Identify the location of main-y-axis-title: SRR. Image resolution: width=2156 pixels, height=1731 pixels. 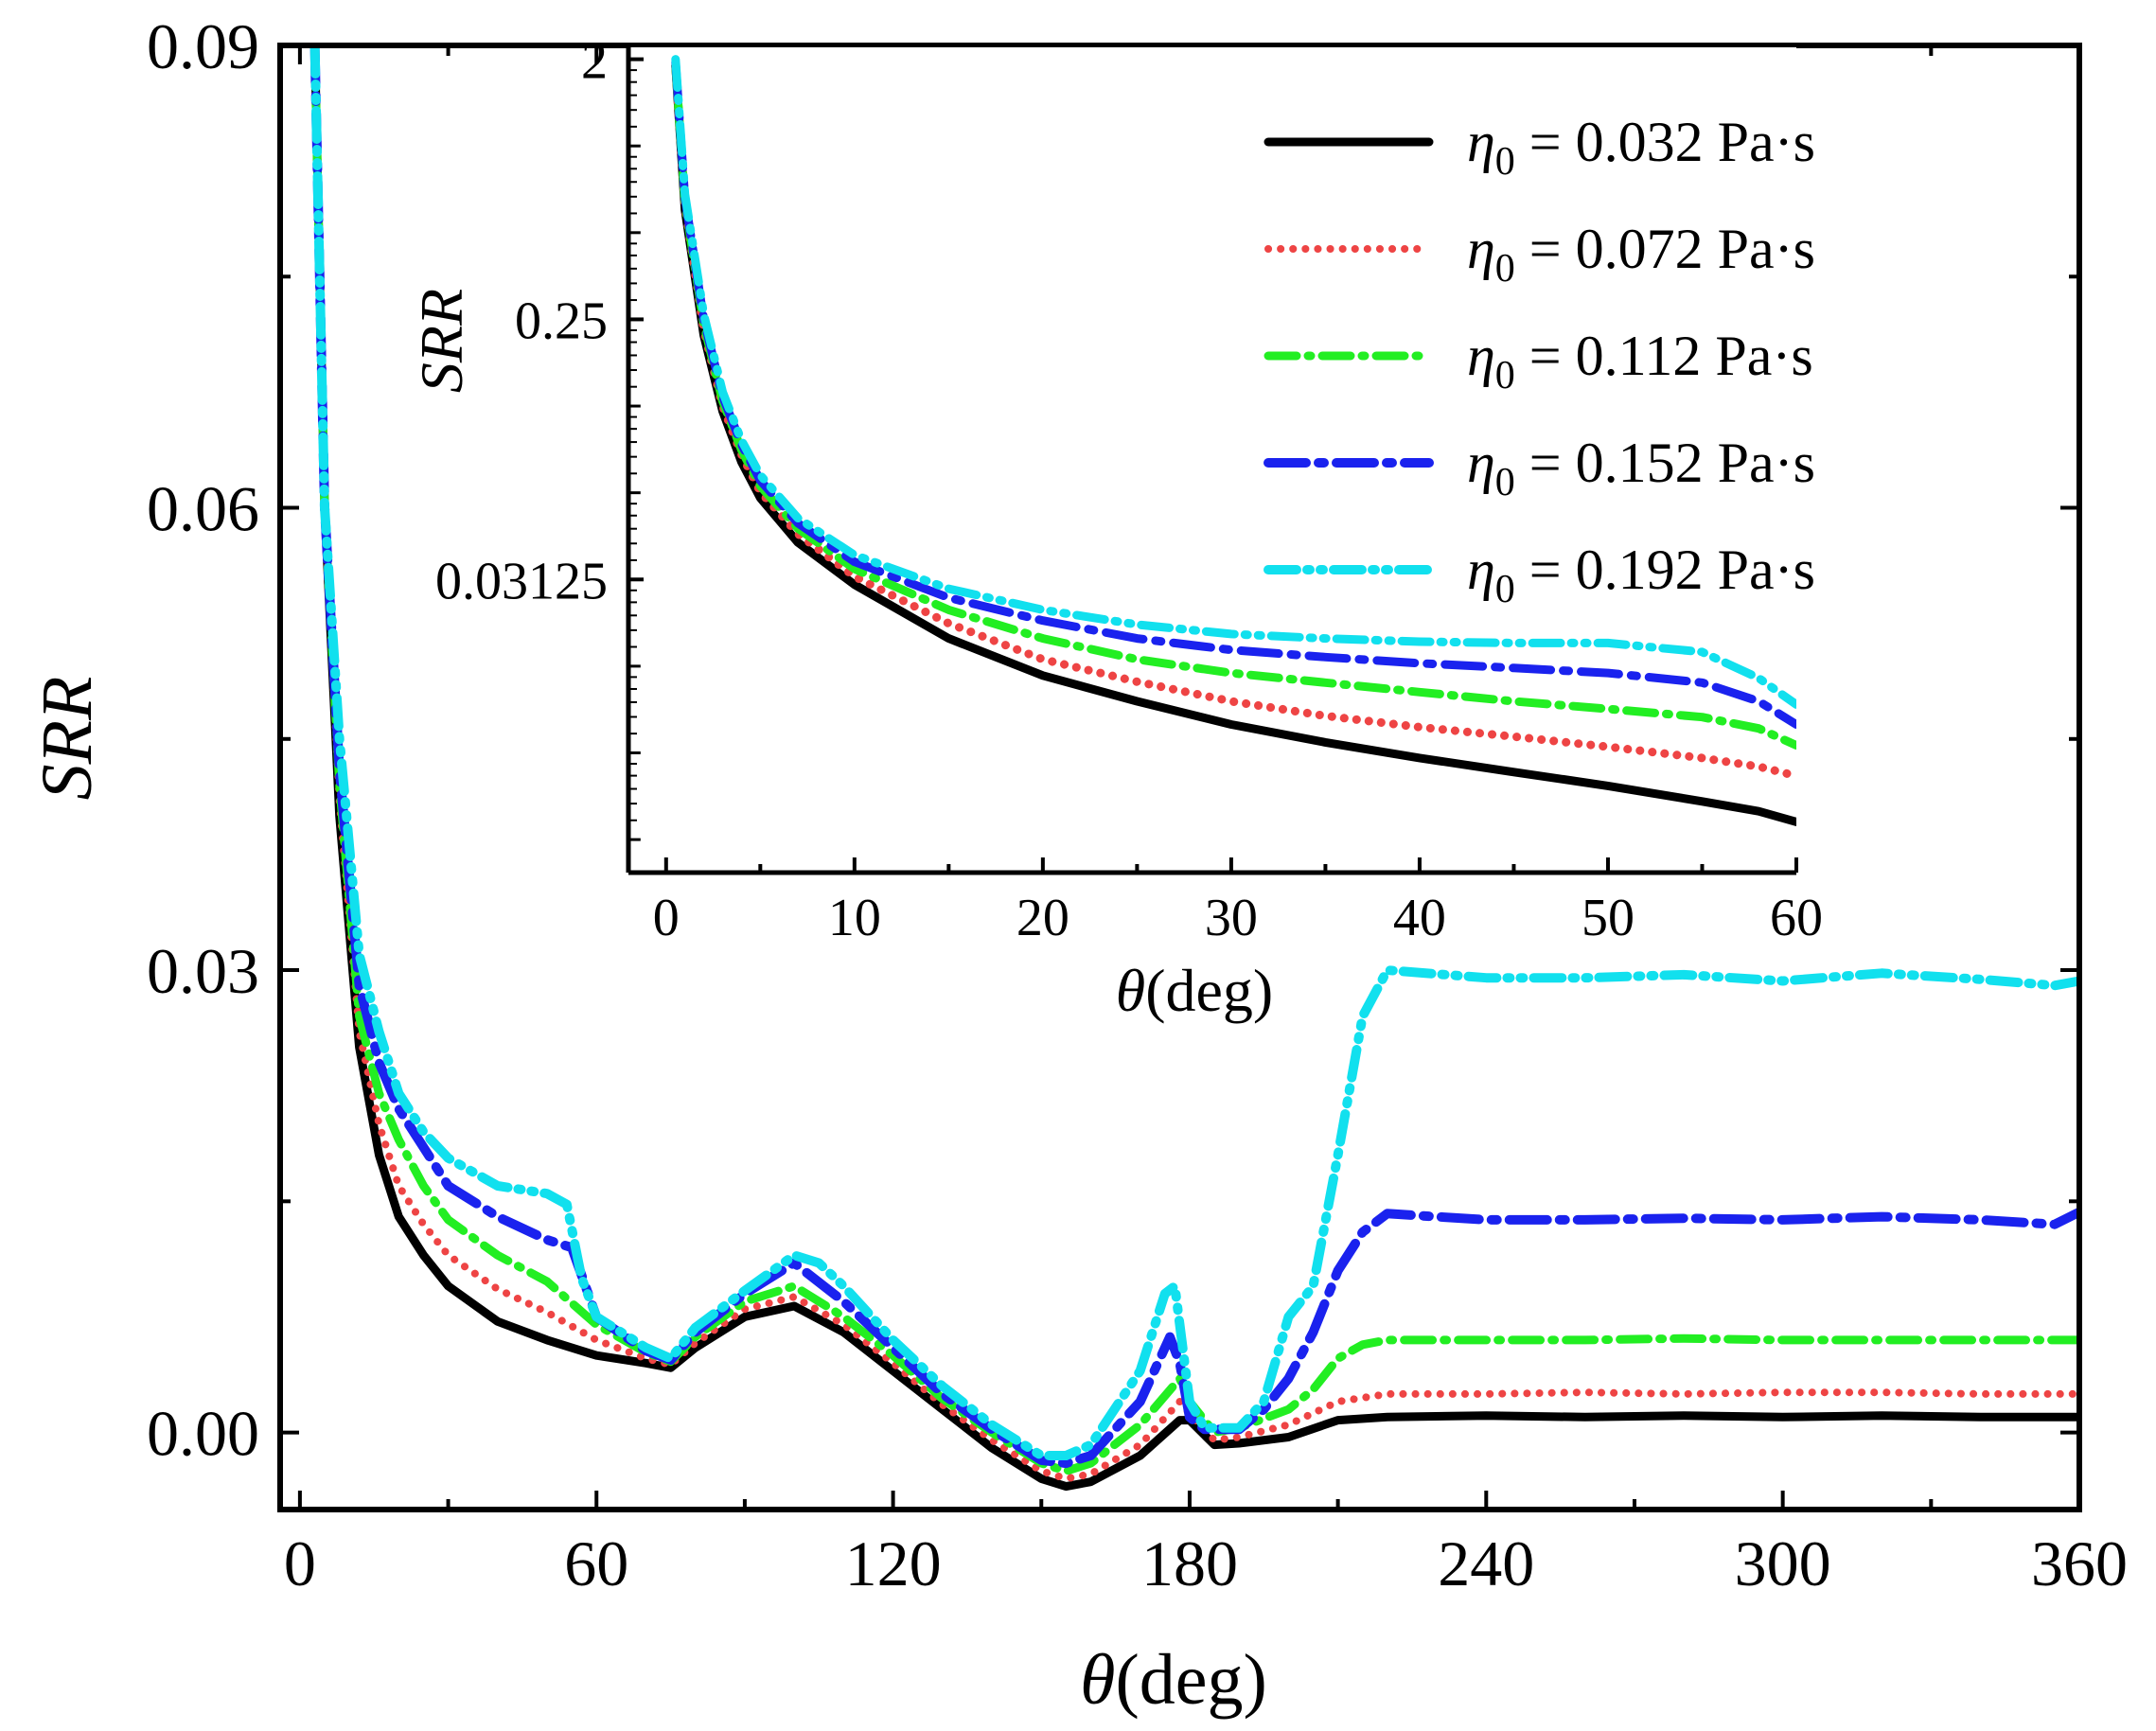
(67, 739).